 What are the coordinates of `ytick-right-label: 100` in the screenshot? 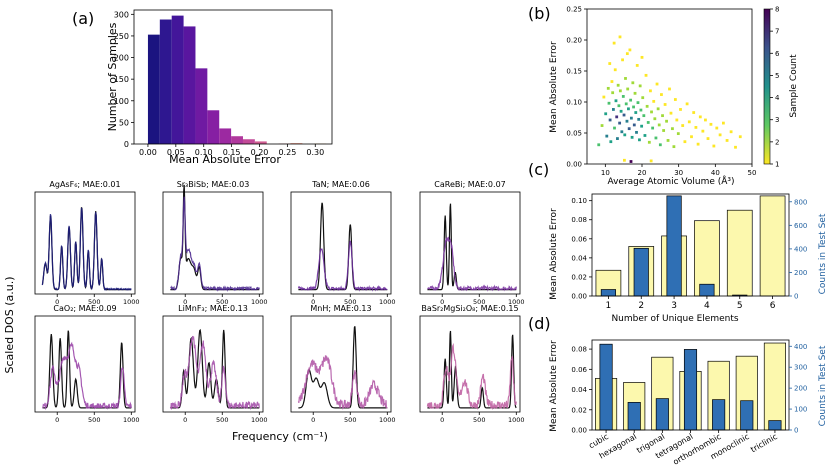 It's located at (800, 410).